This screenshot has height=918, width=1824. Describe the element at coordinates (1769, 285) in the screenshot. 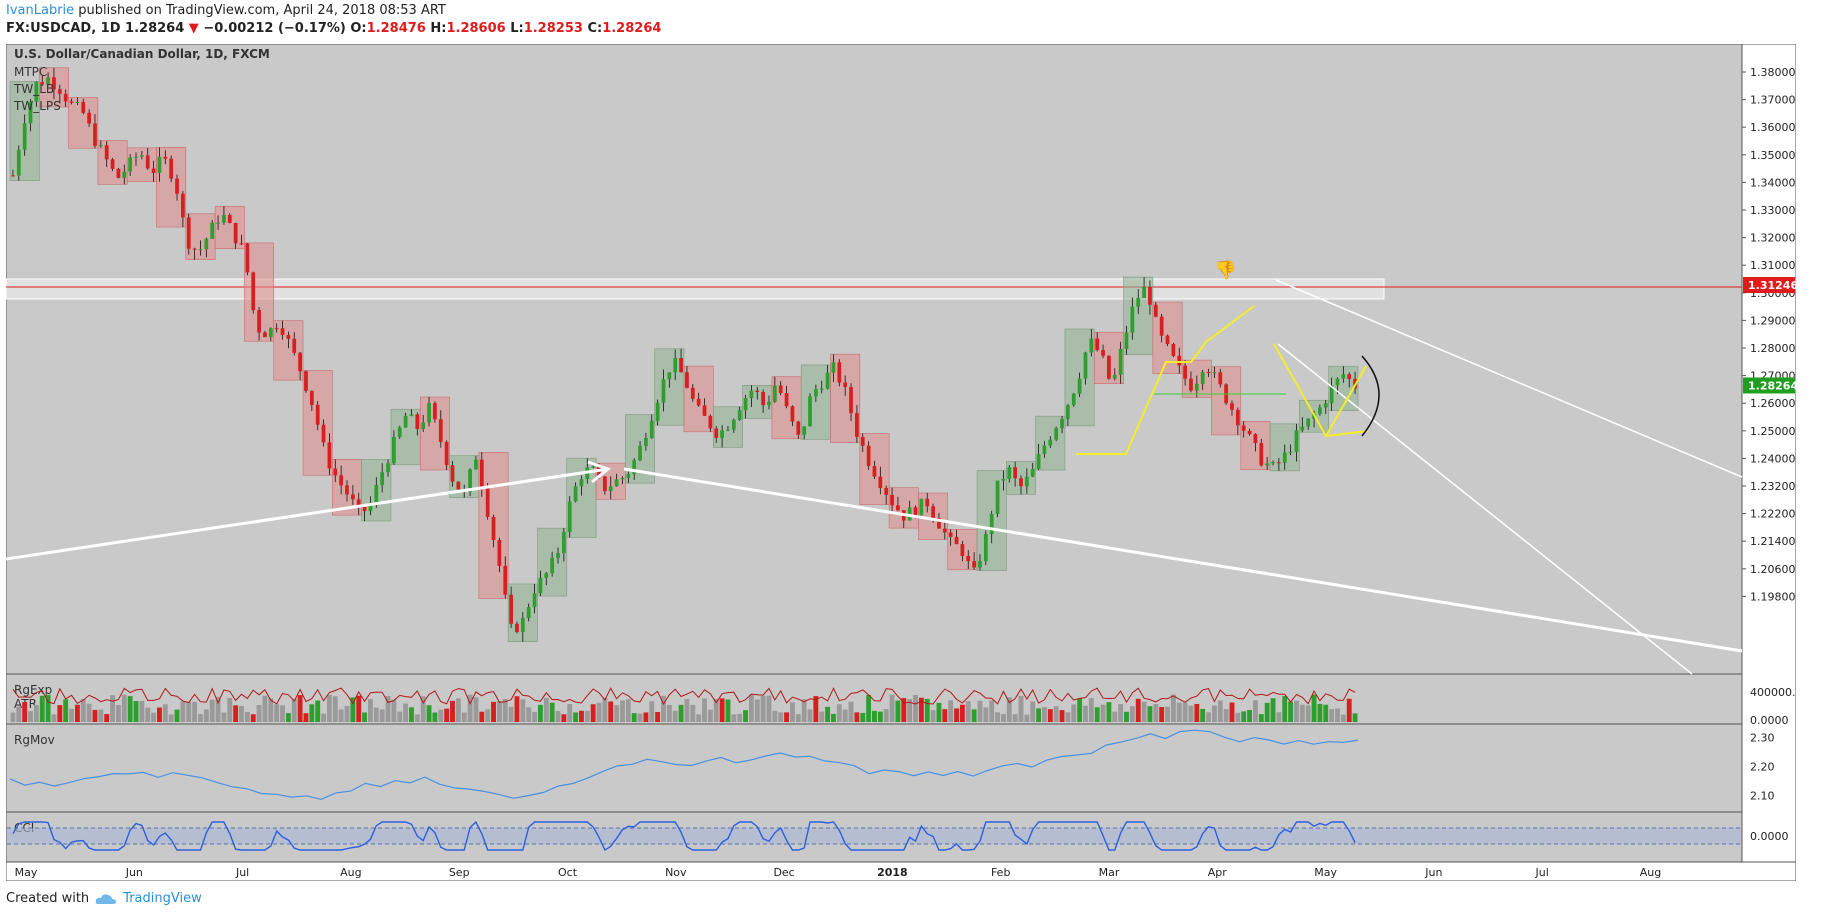

I see `price-badge` at that location.